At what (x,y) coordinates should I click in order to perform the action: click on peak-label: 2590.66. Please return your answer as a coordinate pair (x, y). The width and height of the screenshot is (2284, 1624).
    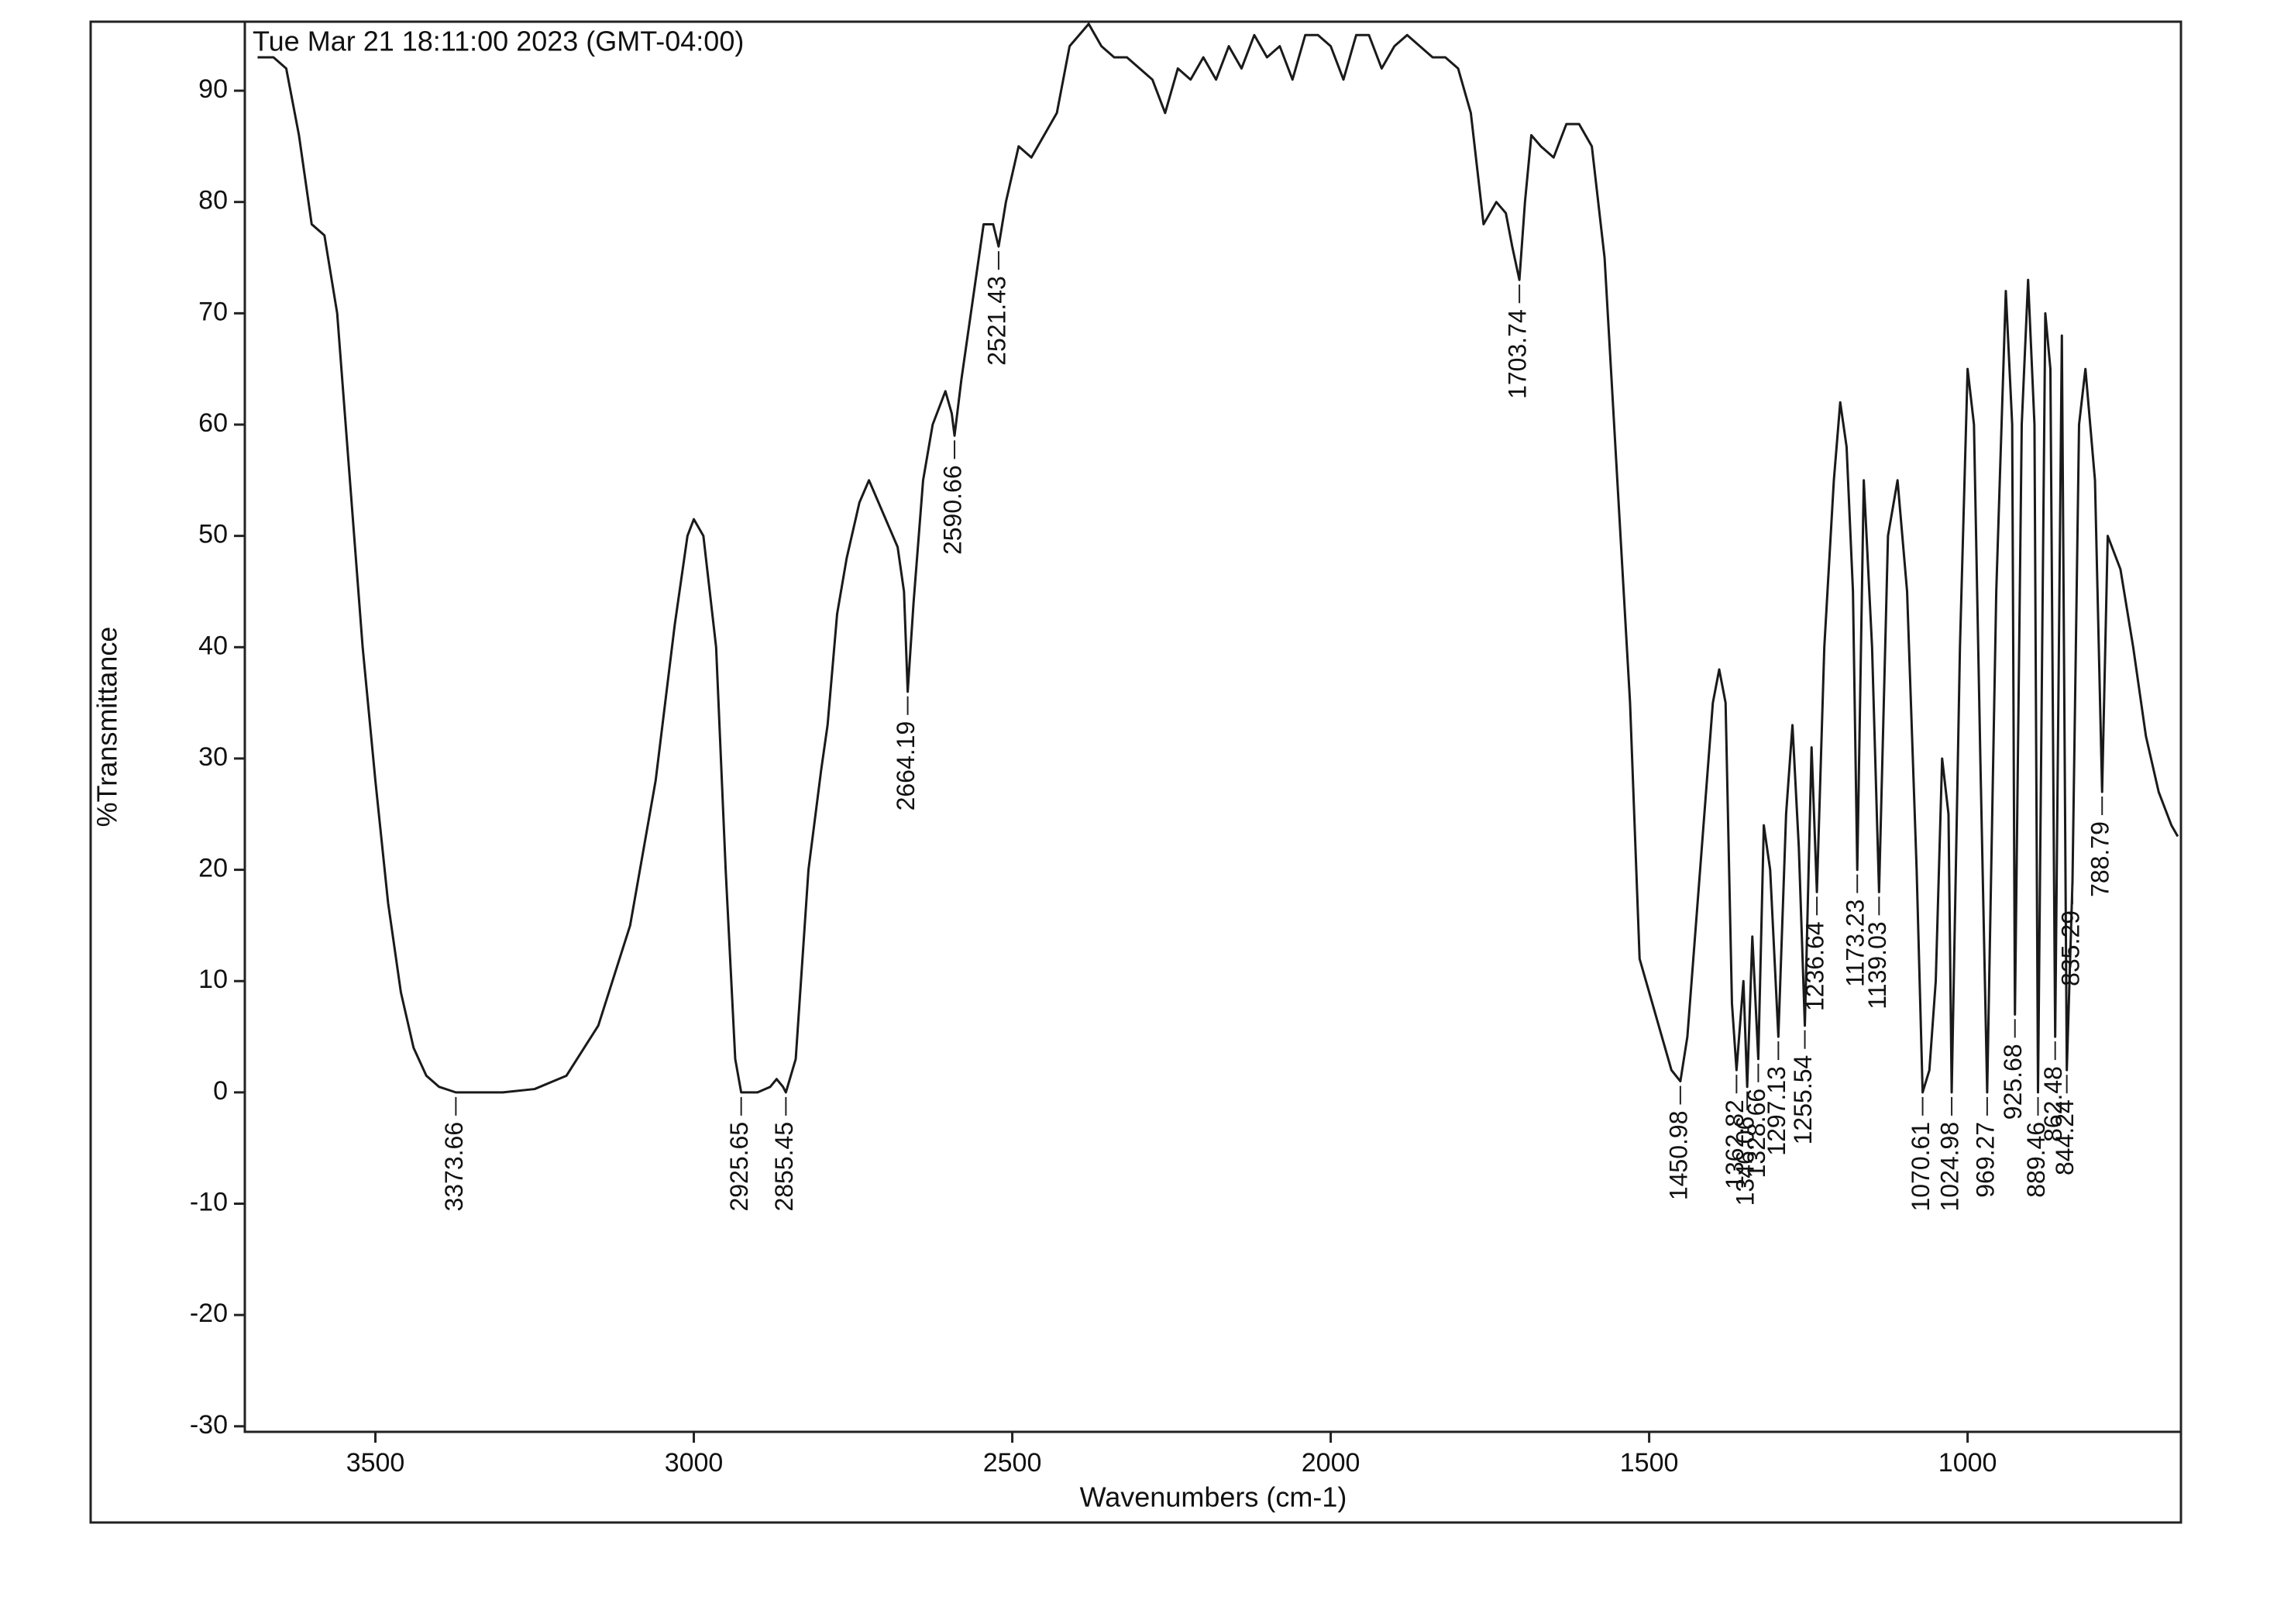
    Looking at the image, I should click on (952, 510).